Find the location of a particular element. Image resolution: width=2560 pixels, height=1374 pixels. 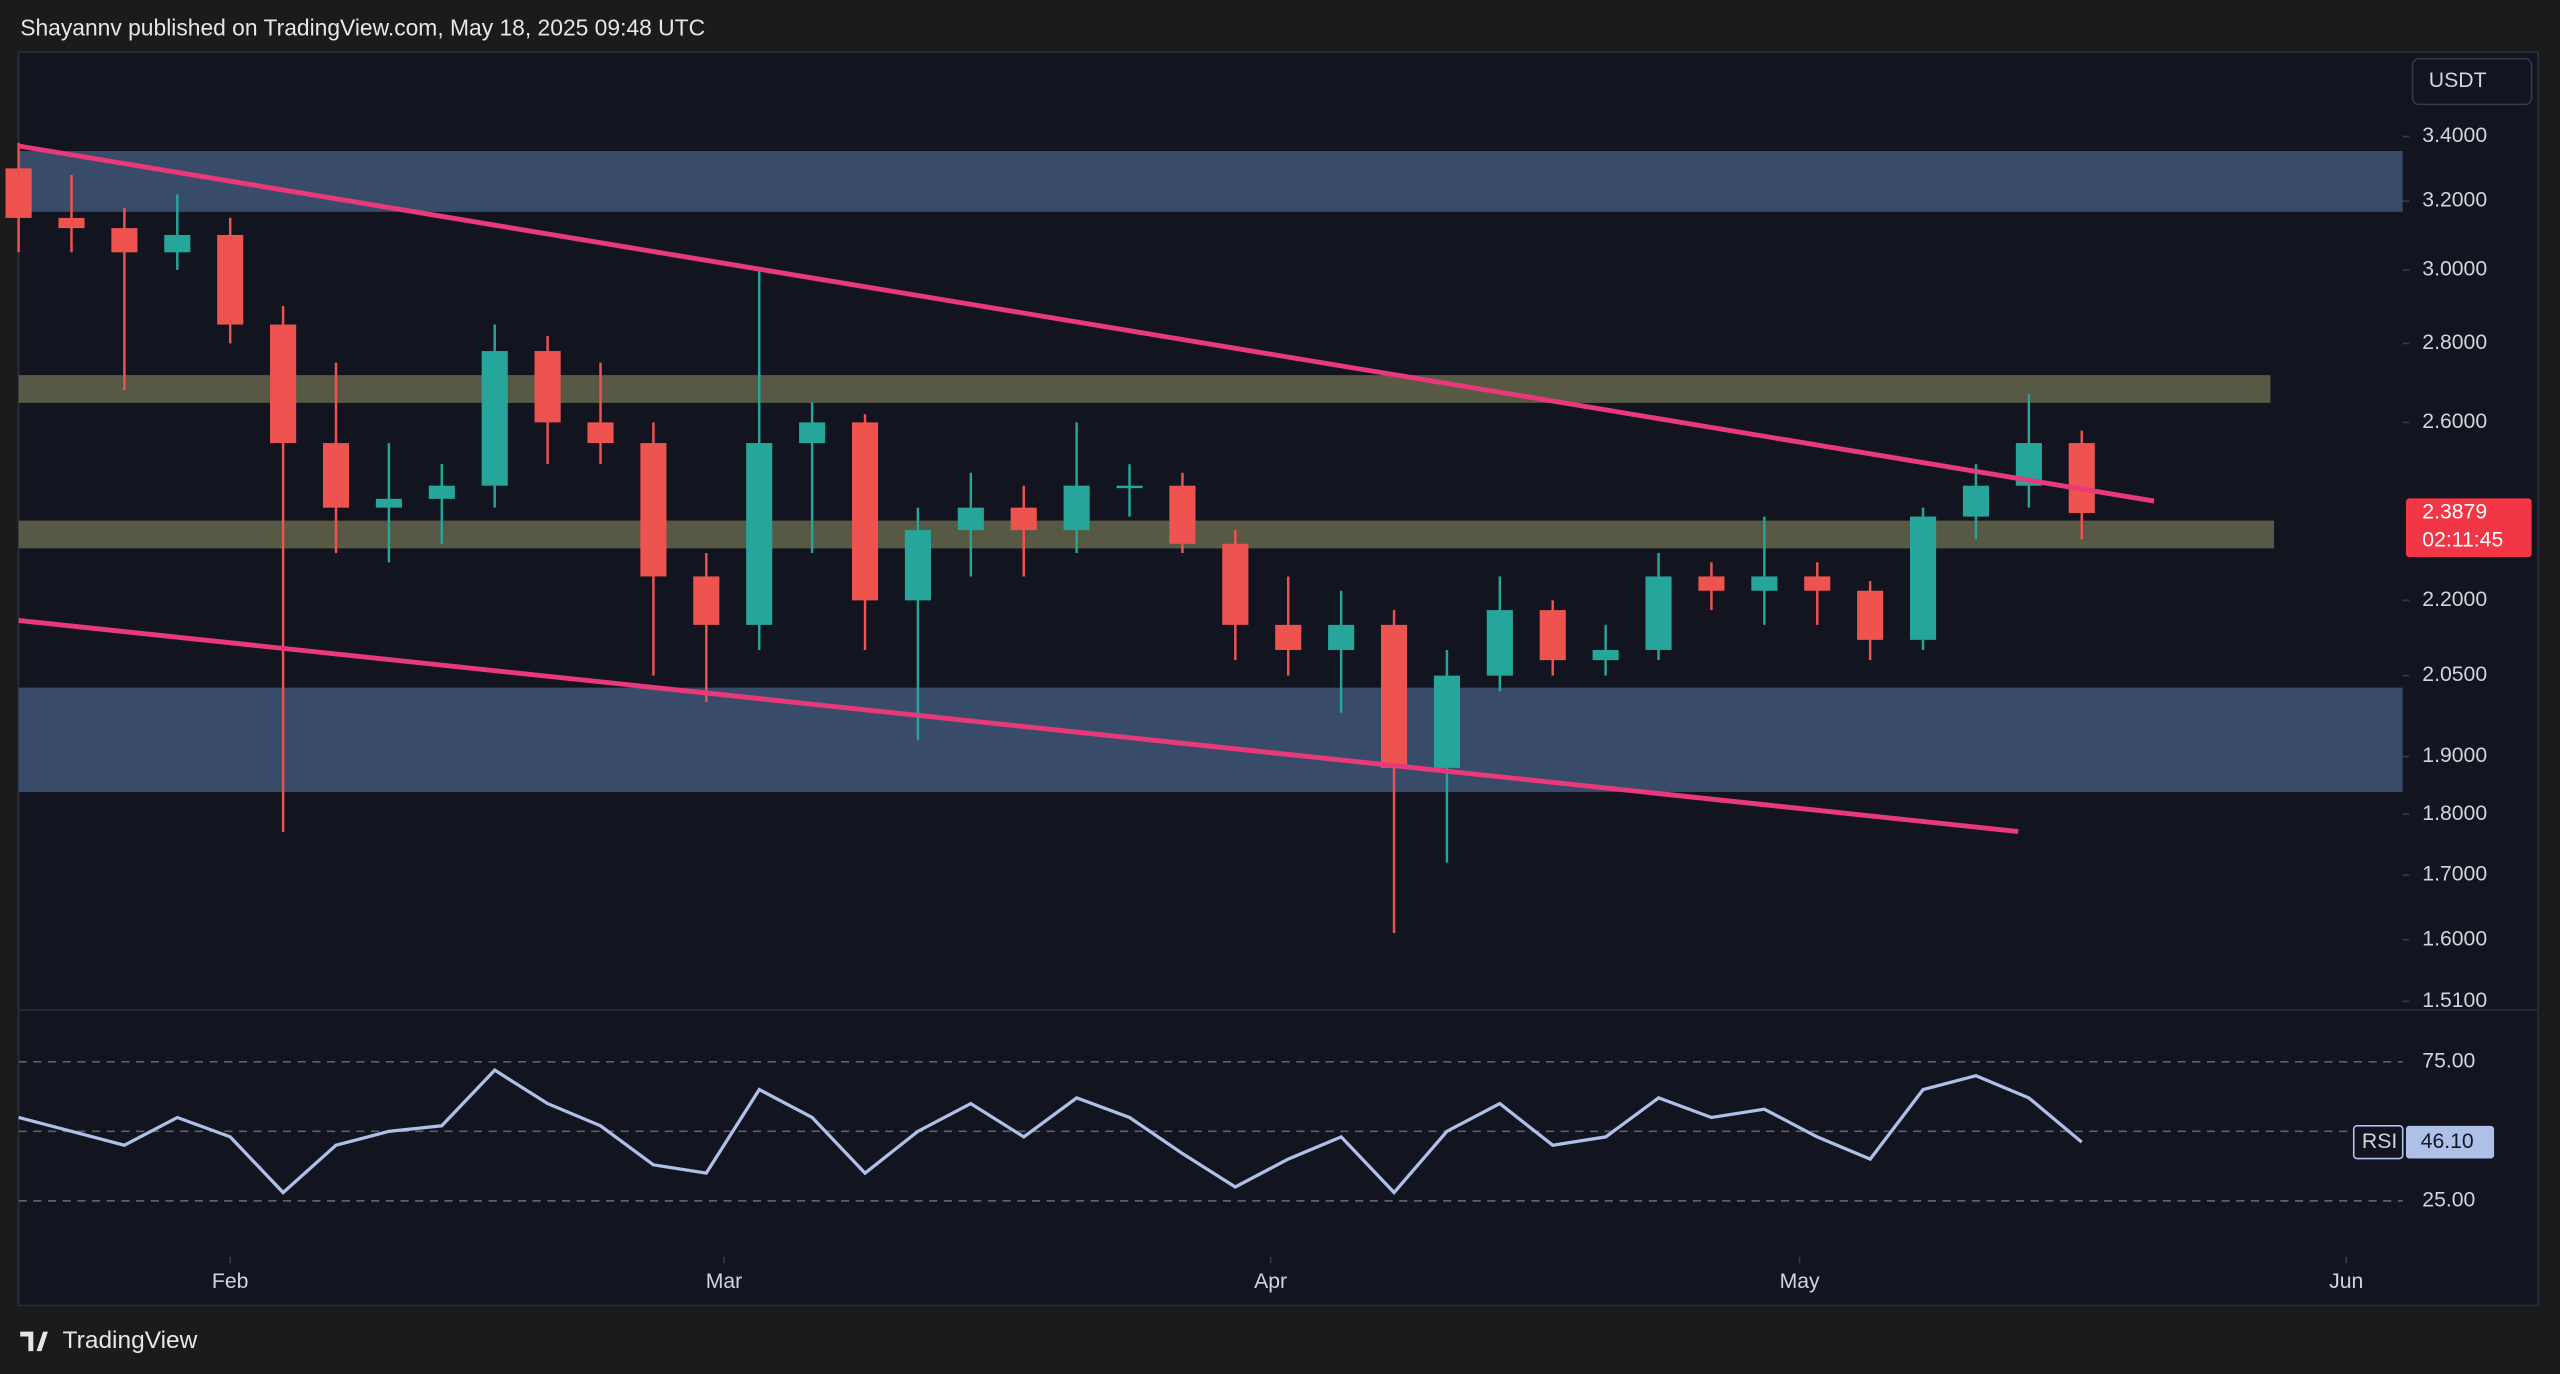

x-tick-label: Mar is located at coordinates (724, 1281).